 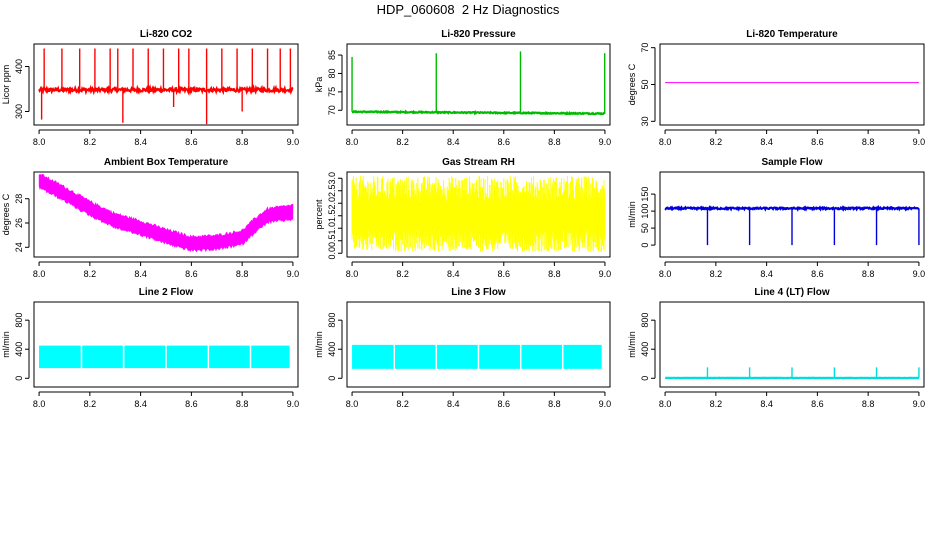 I want to click on y-tick-label: 1.5, so click(x=332, y=215).